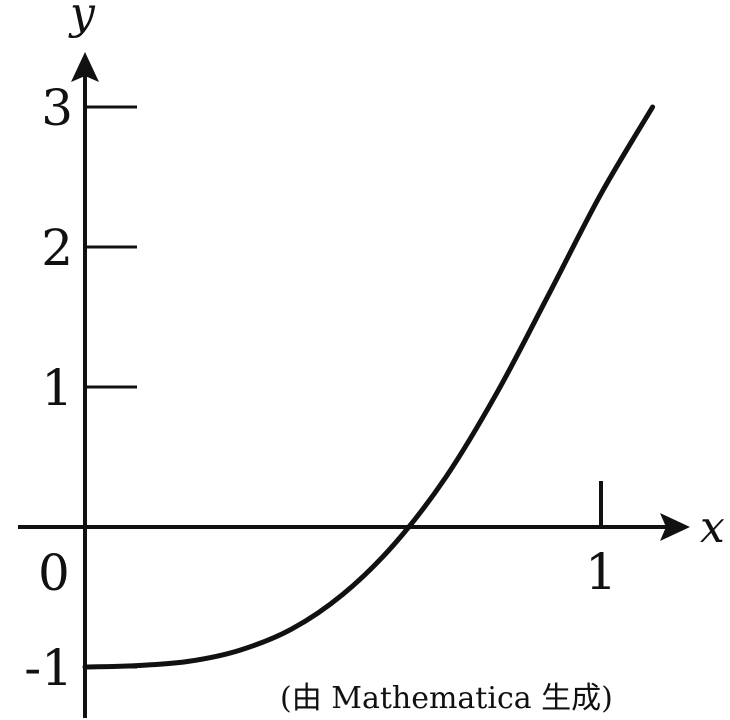 This screenshot has width=730, height=720. Describe the element at coordinates (601, 572) in the screenshot. I see `x-tick-label-1: 1` at that location.